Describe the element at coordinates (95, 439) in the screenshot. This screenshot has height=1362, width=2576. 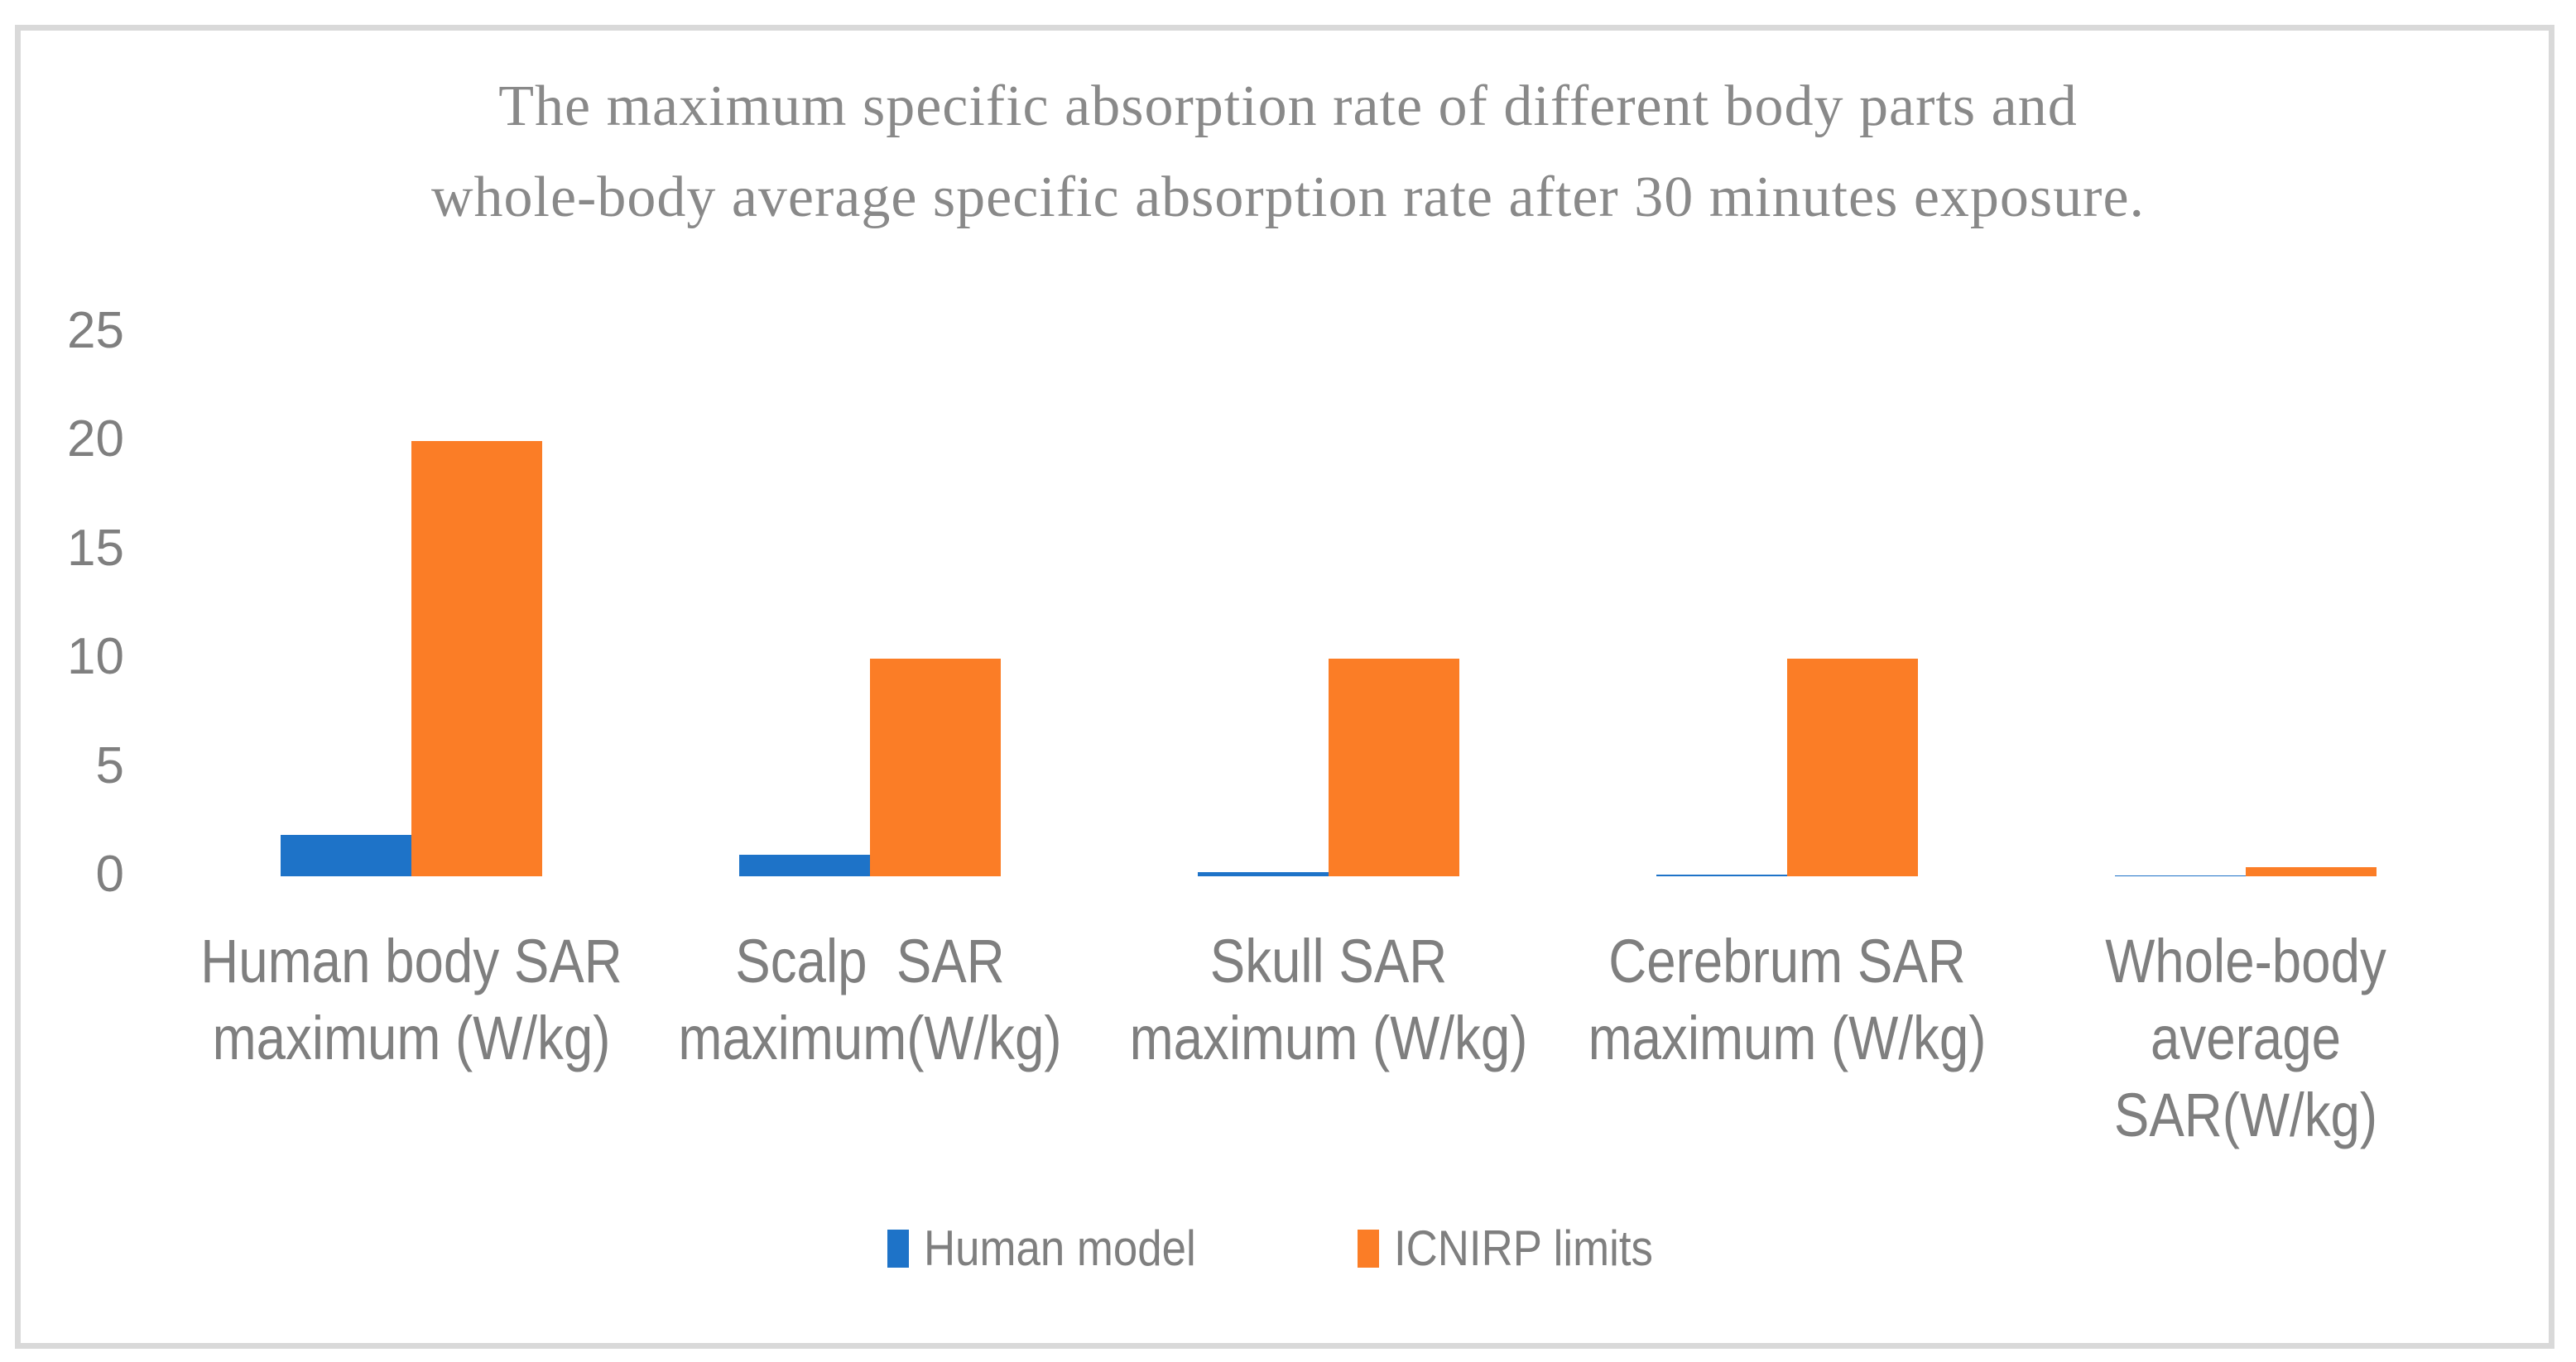
I see `y-axis-tick-label-20: 20` at that location.